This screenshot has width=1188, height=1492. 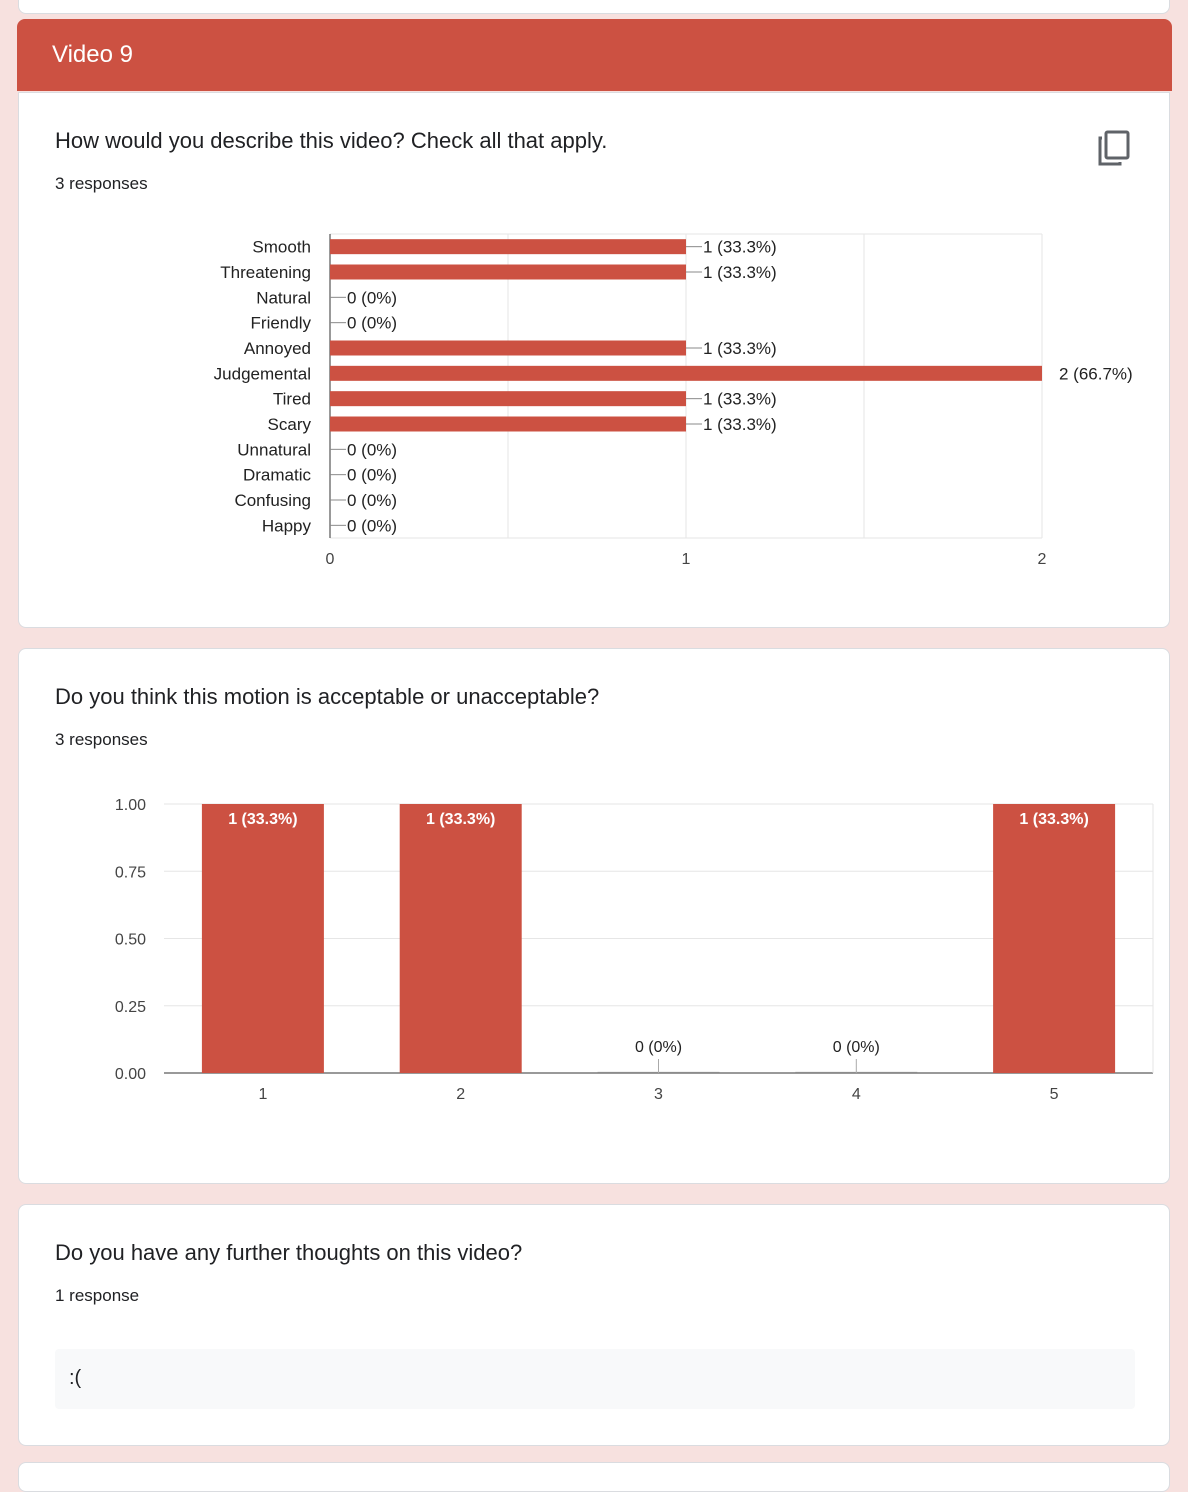 I want to click on y-tick-label: 1.00, so click(x=130, y=805).